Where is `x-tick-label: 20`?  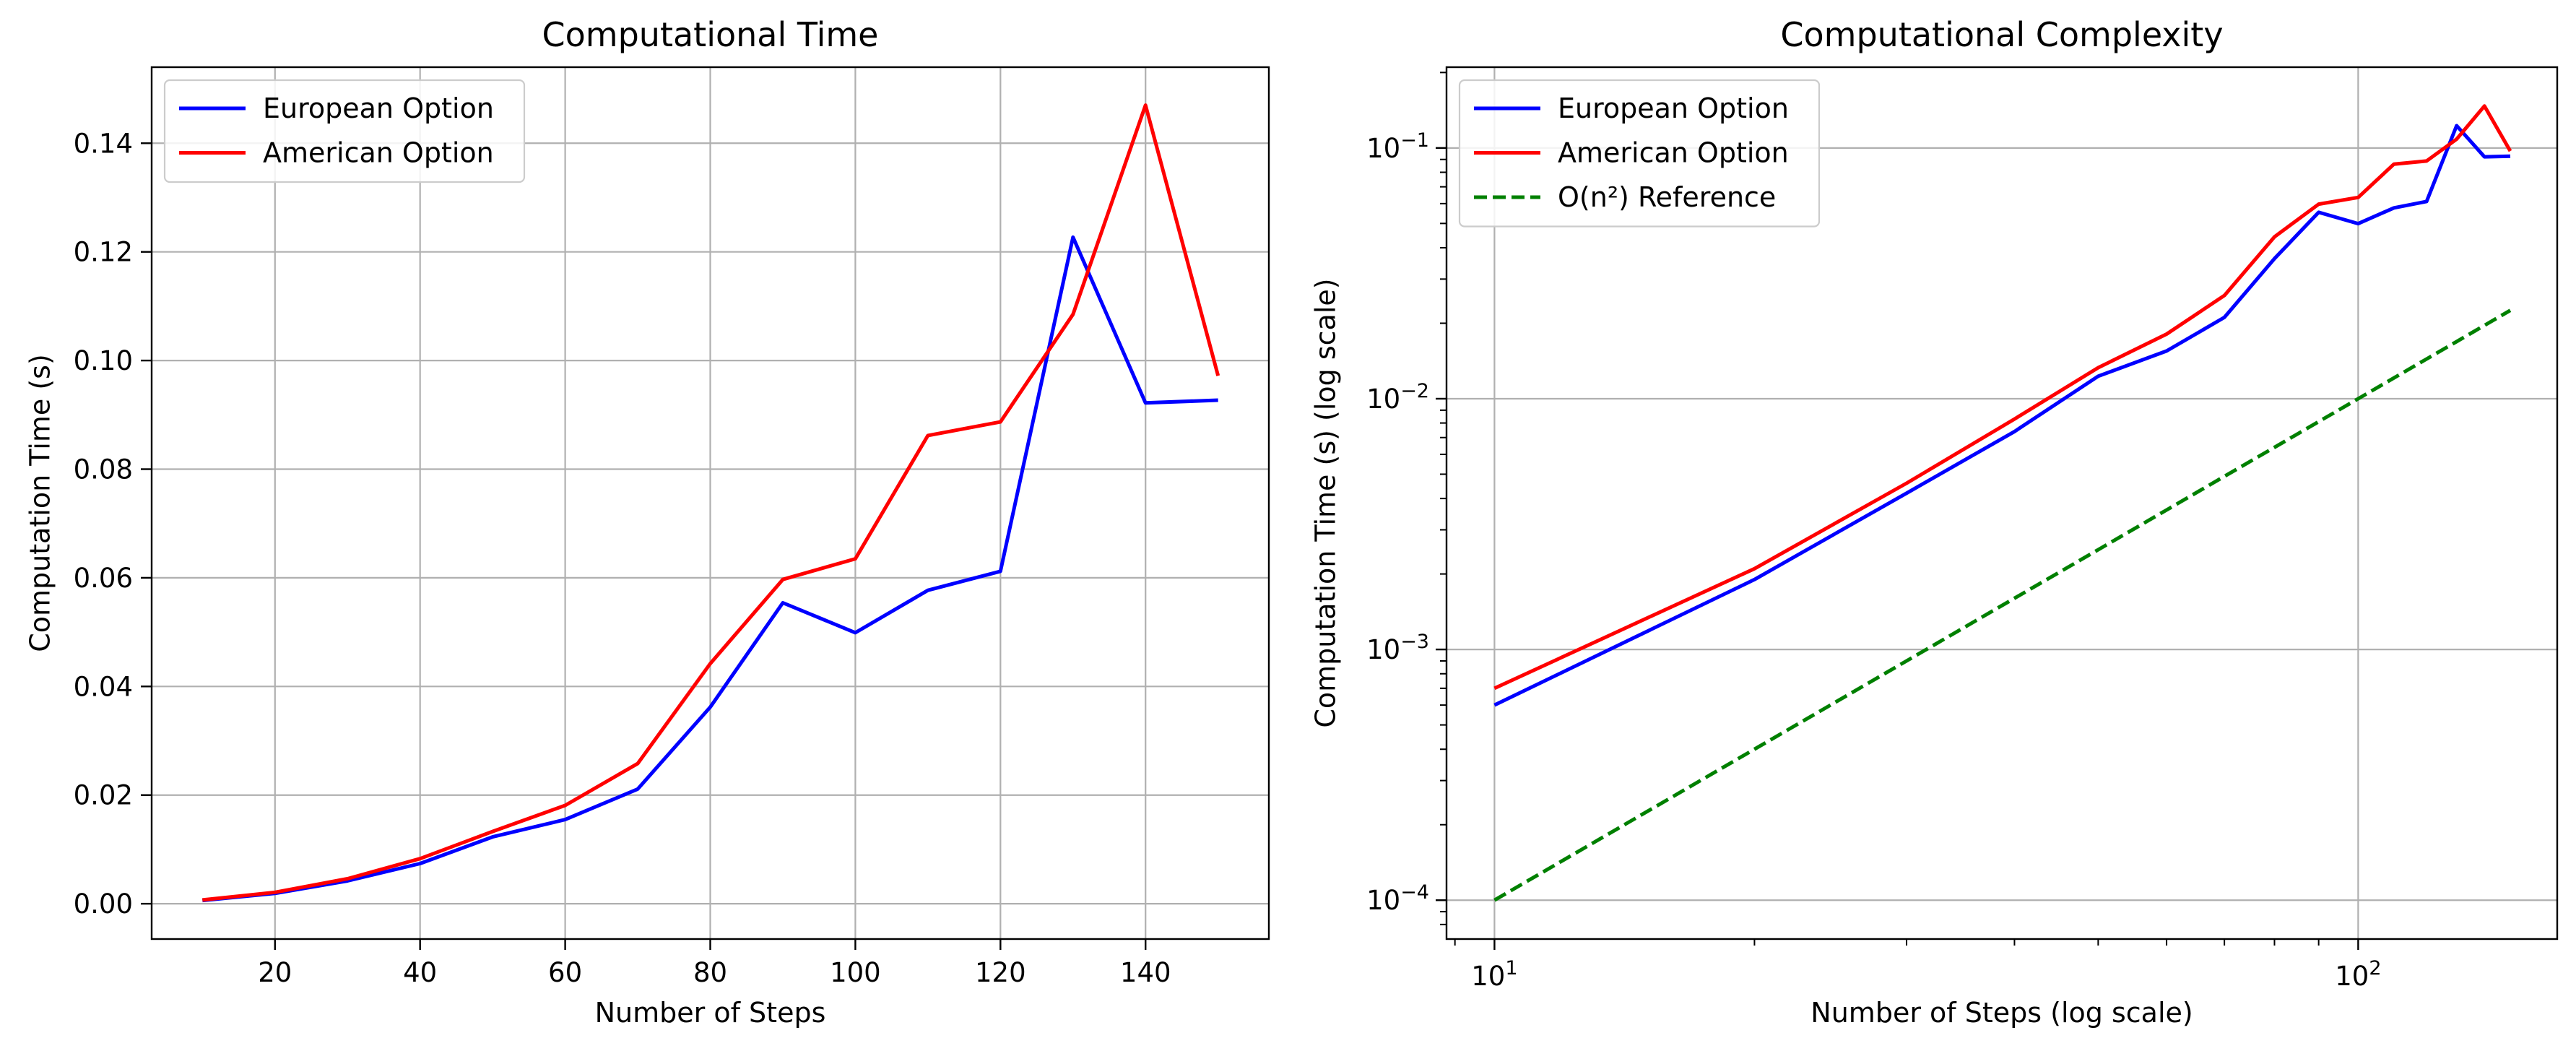 x-tick-label: 20 is located at coordinates (275, 972).